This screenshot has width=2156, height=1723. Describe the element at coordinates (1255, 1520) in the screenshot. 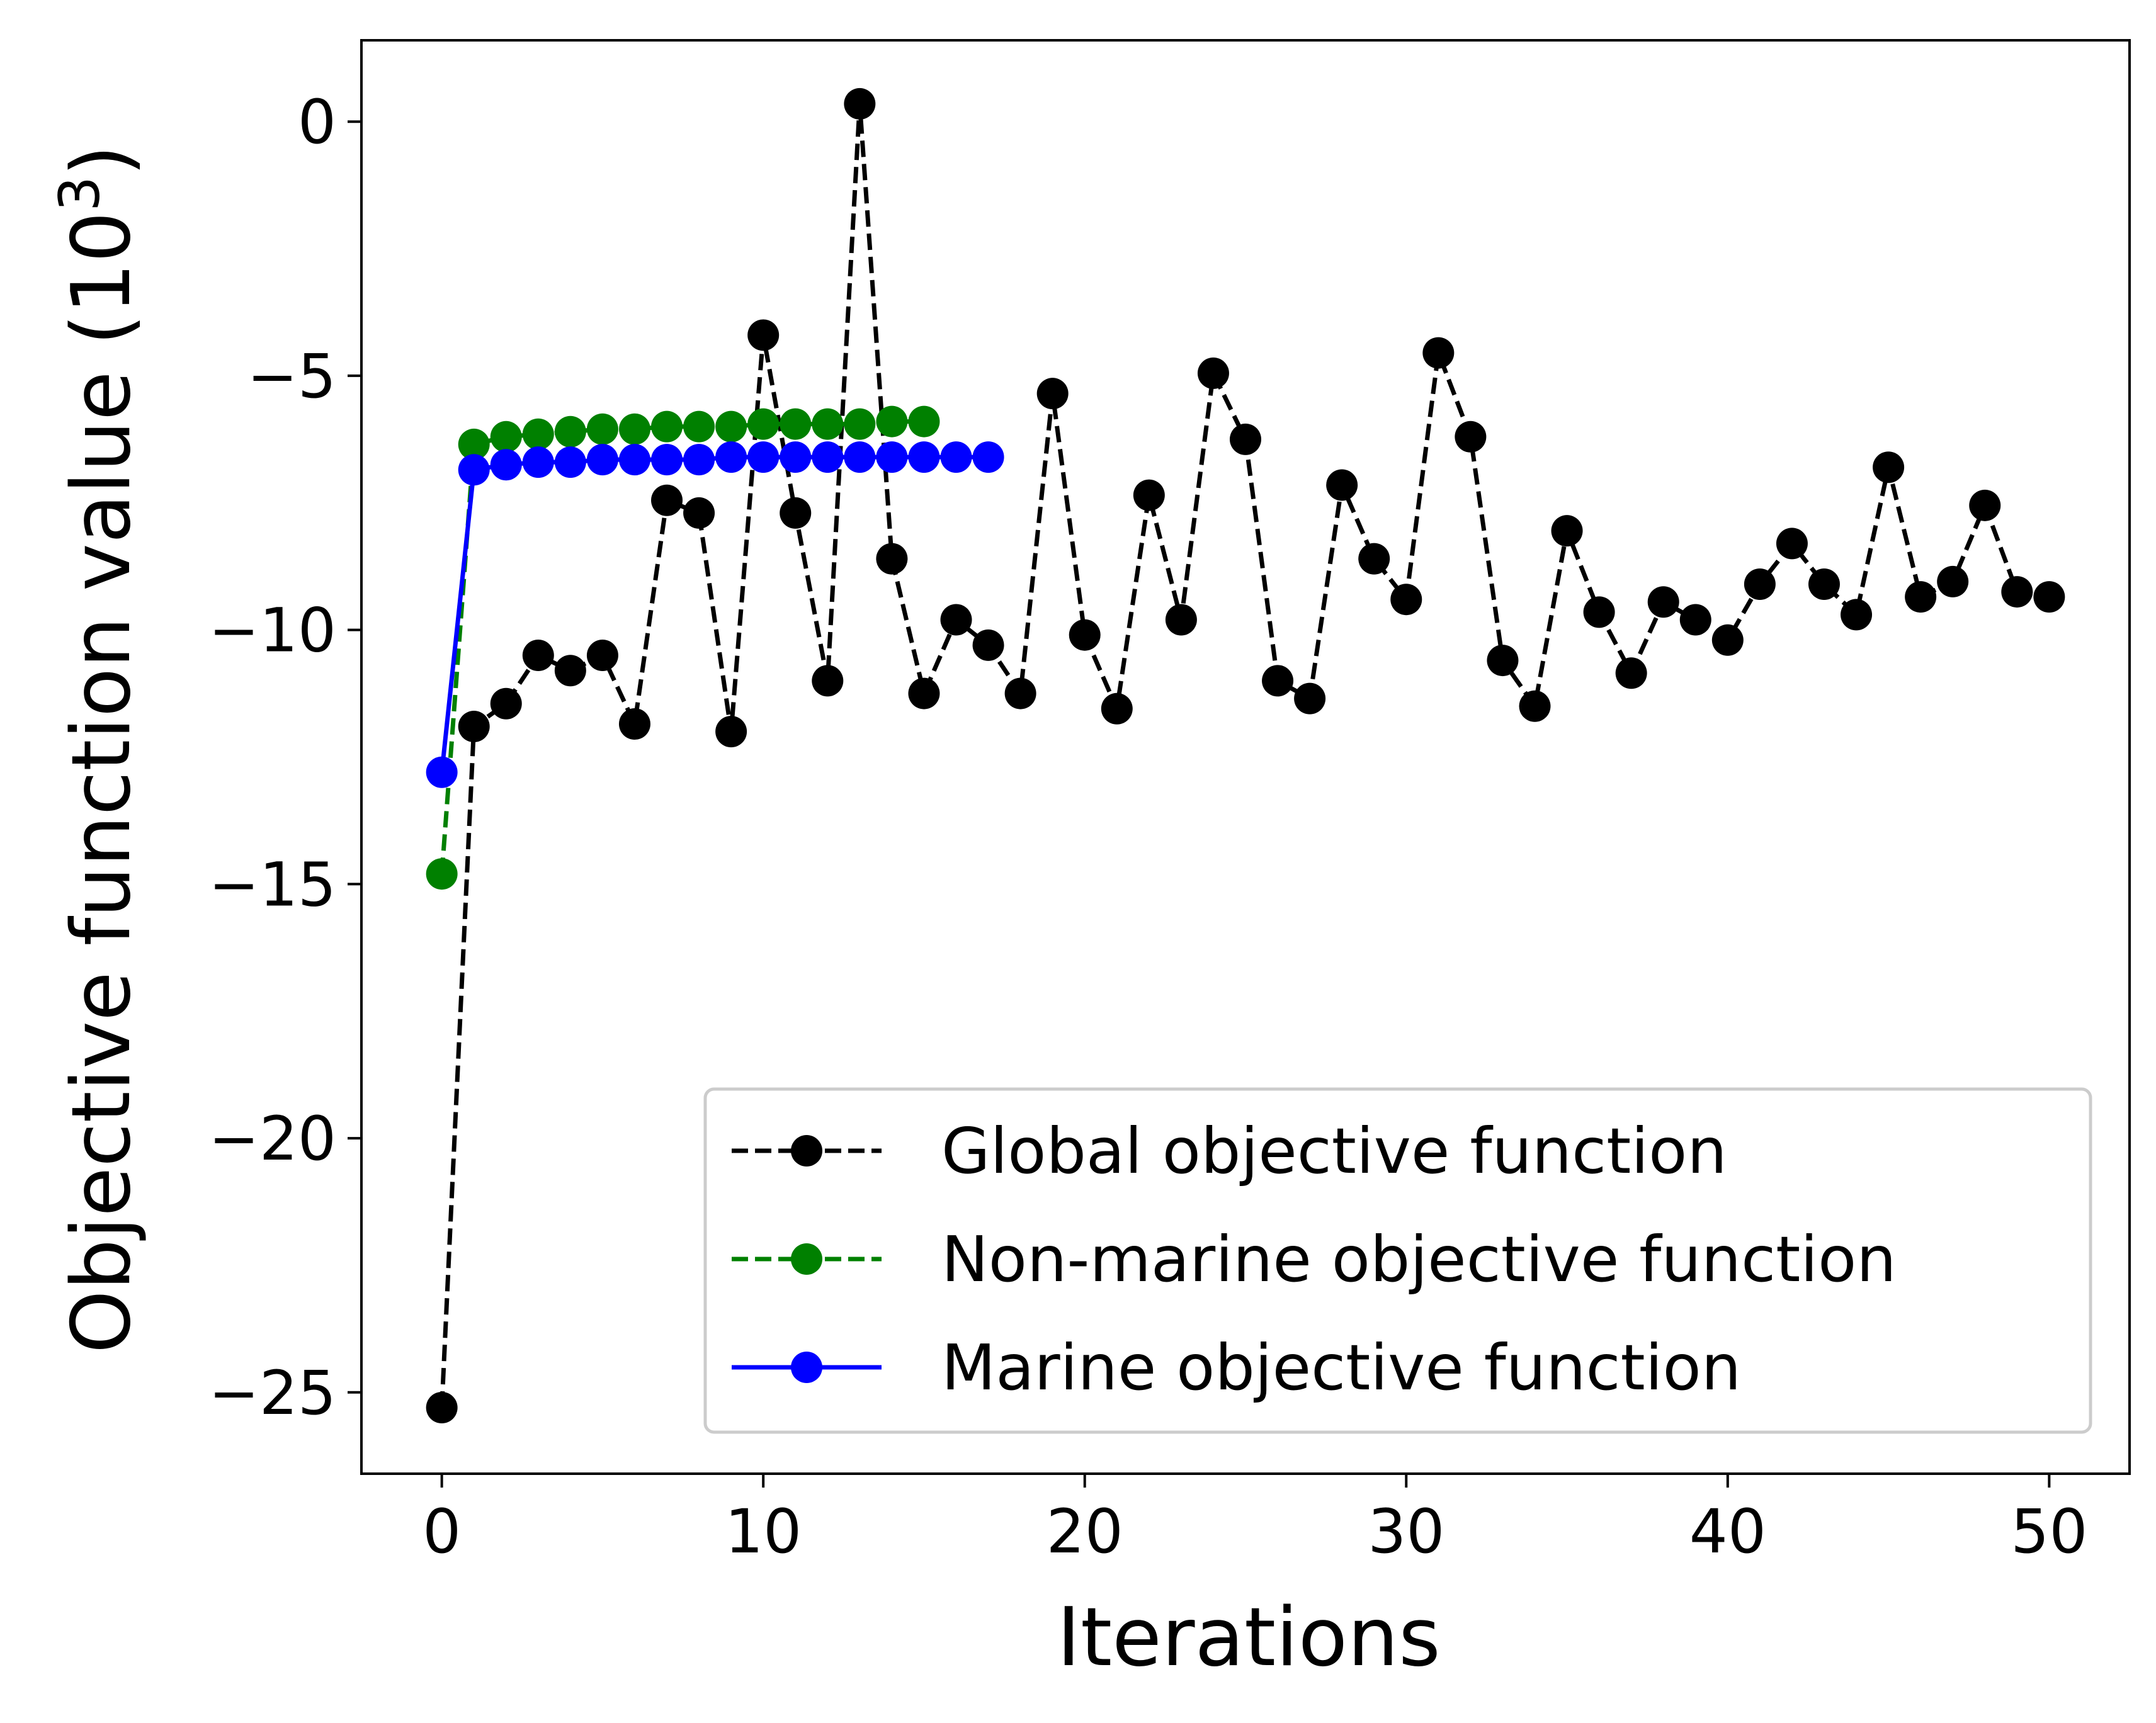

I see `x-axis-ticks: 0 10 20 30 40 50` at that location.